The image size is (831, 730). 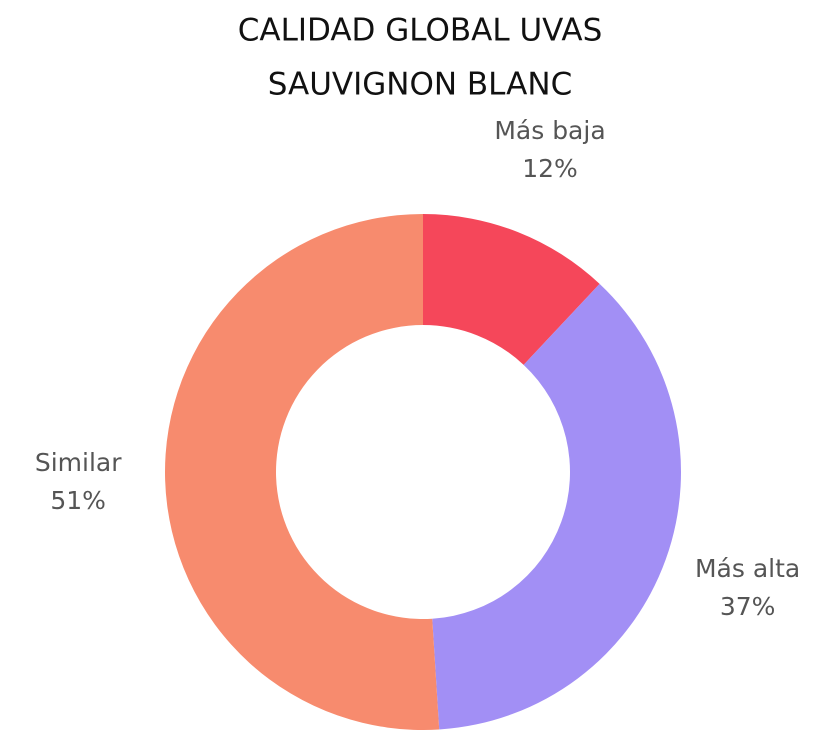 What do you see at coordinates (747, 568) in the screenshot?
I see `slice-label: Más alta` at bounding box center [747, 568].